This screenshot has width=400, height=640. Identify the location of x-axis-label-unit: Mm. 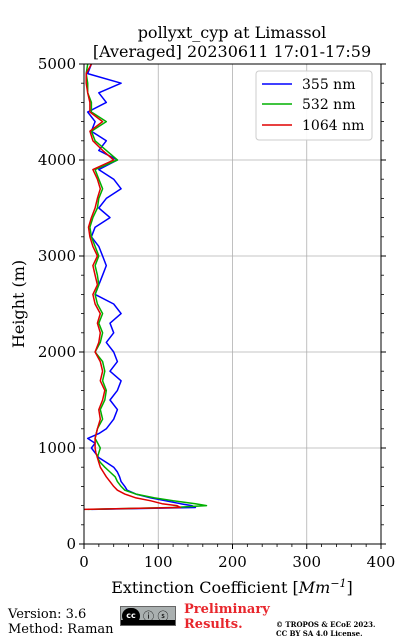
(314, 587).